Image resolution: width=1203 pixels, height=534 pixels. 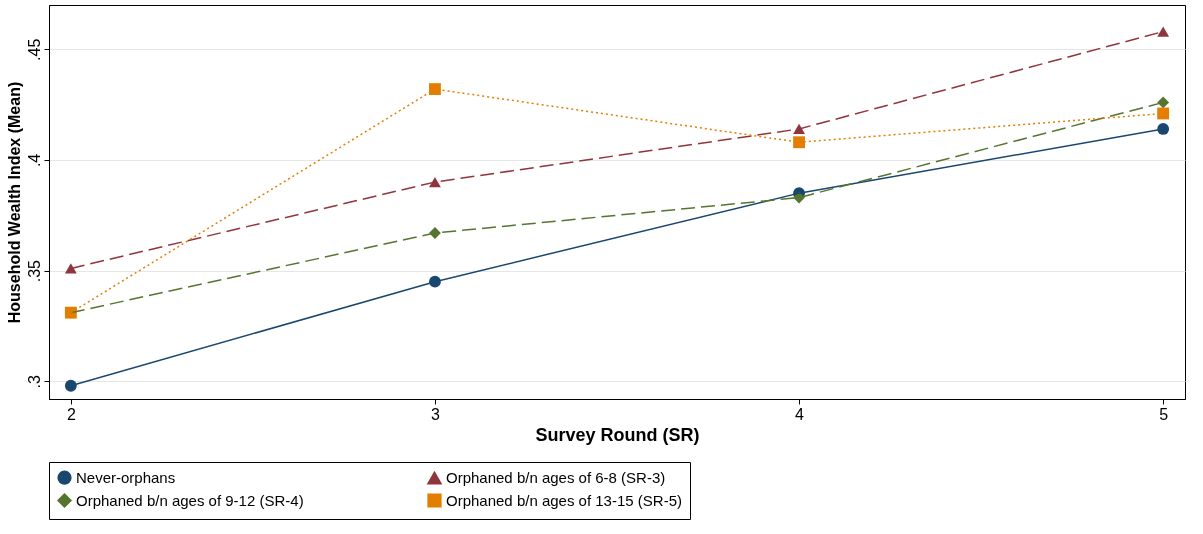 I want to click on y-tick-label: .35, so click(x=34, y=271).